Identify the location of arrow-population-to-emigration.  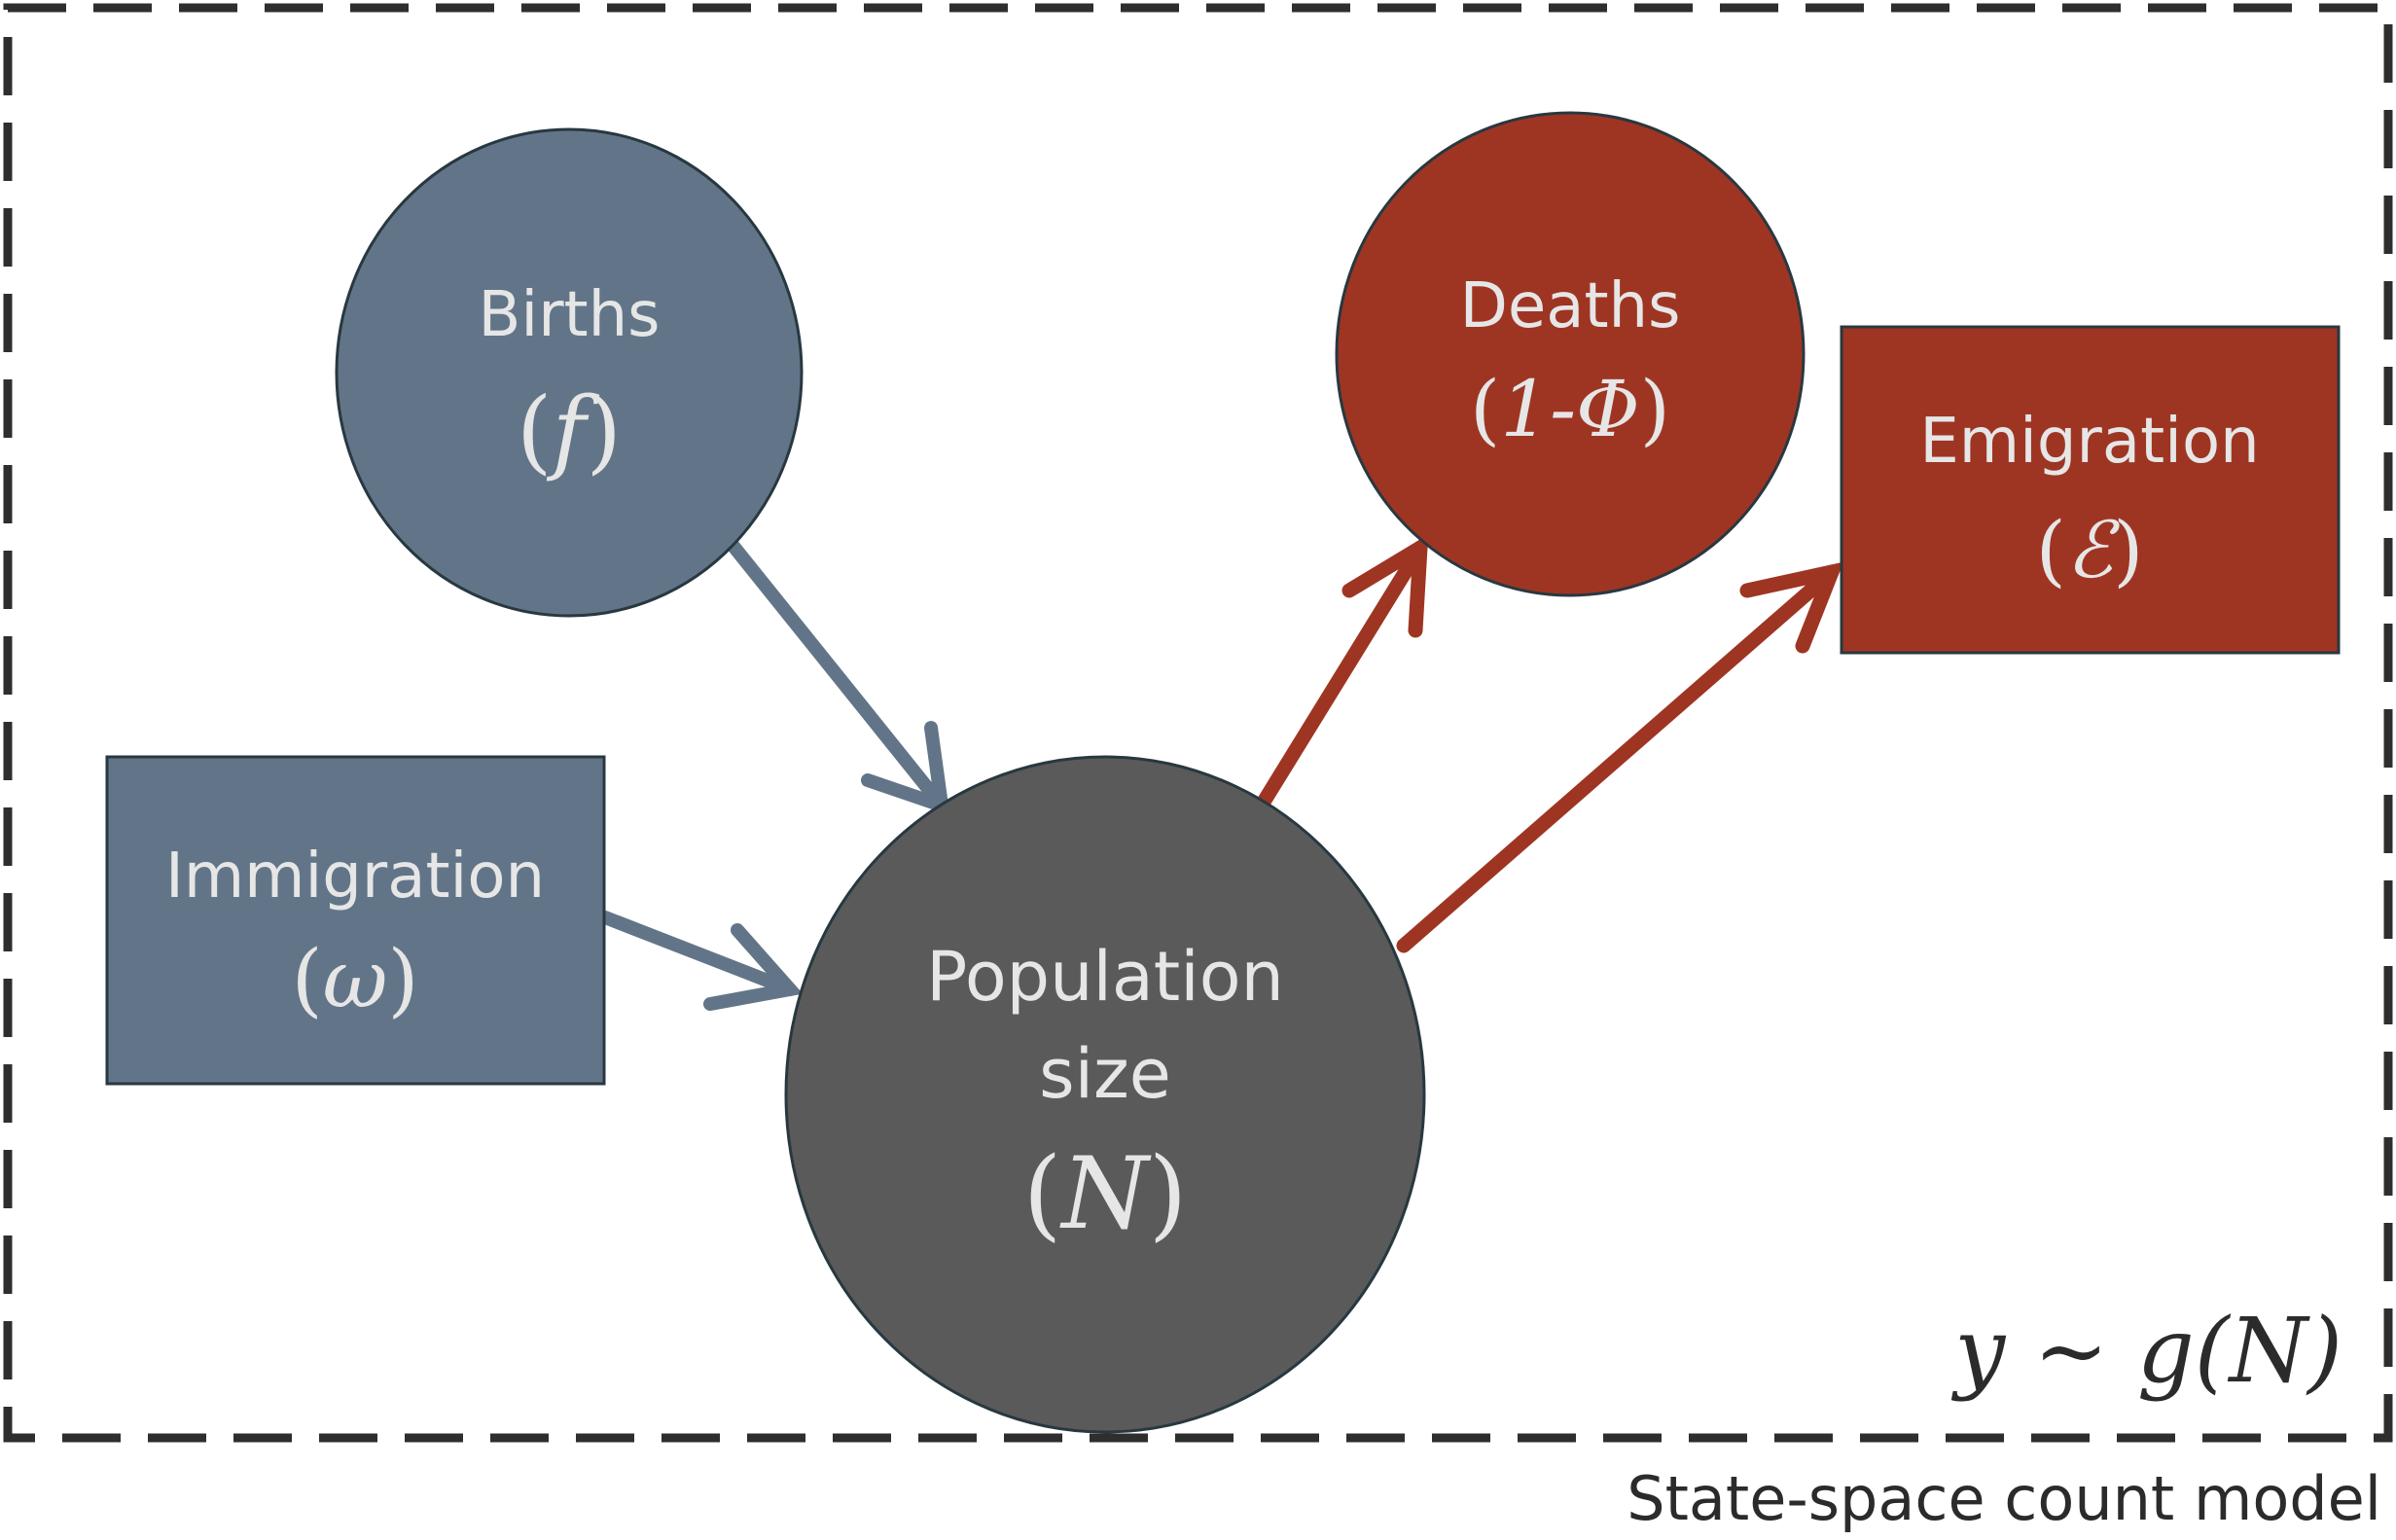
(1620, 757).